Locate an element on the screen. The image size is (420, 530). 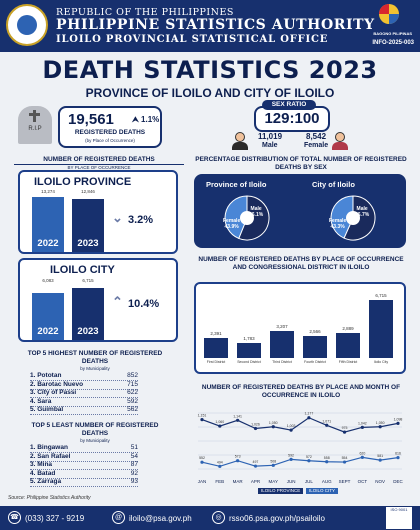
least5-name: 2. San Rafael is located at coordinates (50, 456).